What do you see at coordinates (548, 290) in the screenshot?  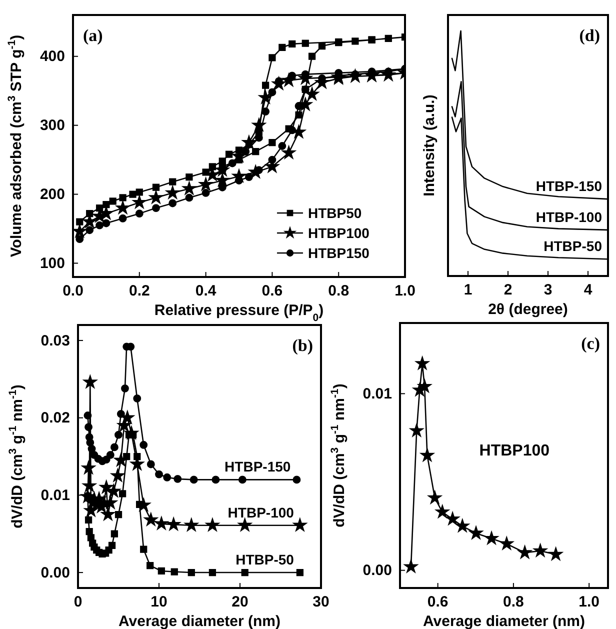 I see `x-tick-label: 3` at bounding box center [548, 290].